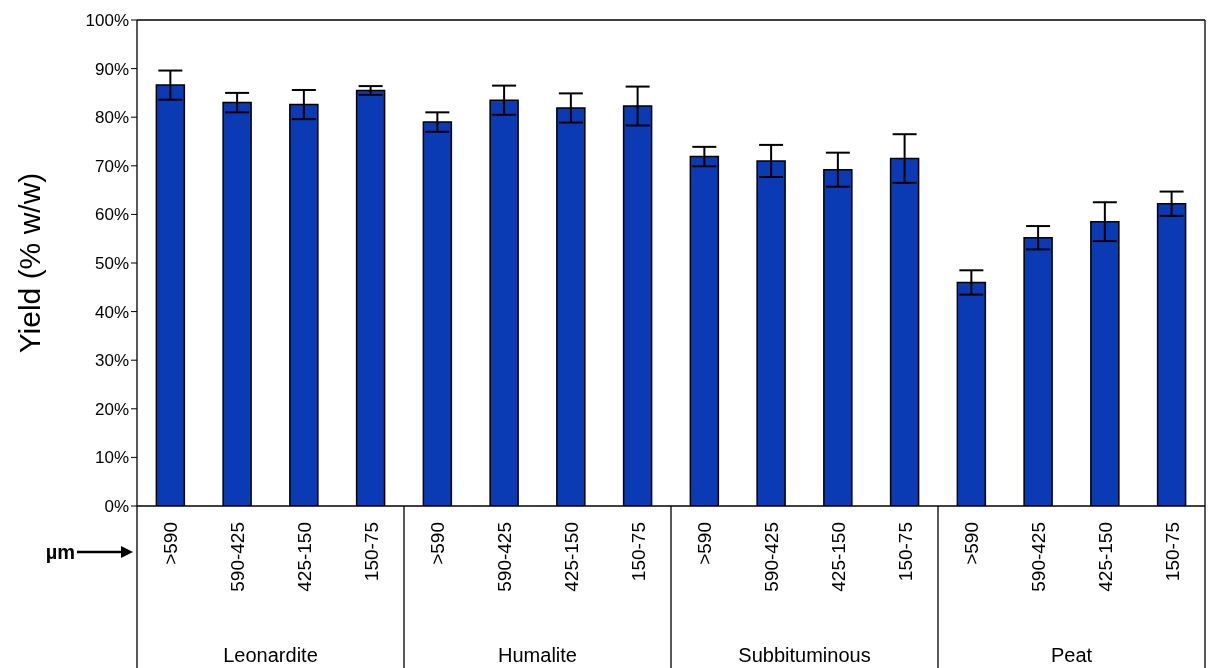 The height and width of the screenshot is (668, 1213). Describe the element at coordinates (537, 655) in the screenshot. I see `text: Humalite` at that location.